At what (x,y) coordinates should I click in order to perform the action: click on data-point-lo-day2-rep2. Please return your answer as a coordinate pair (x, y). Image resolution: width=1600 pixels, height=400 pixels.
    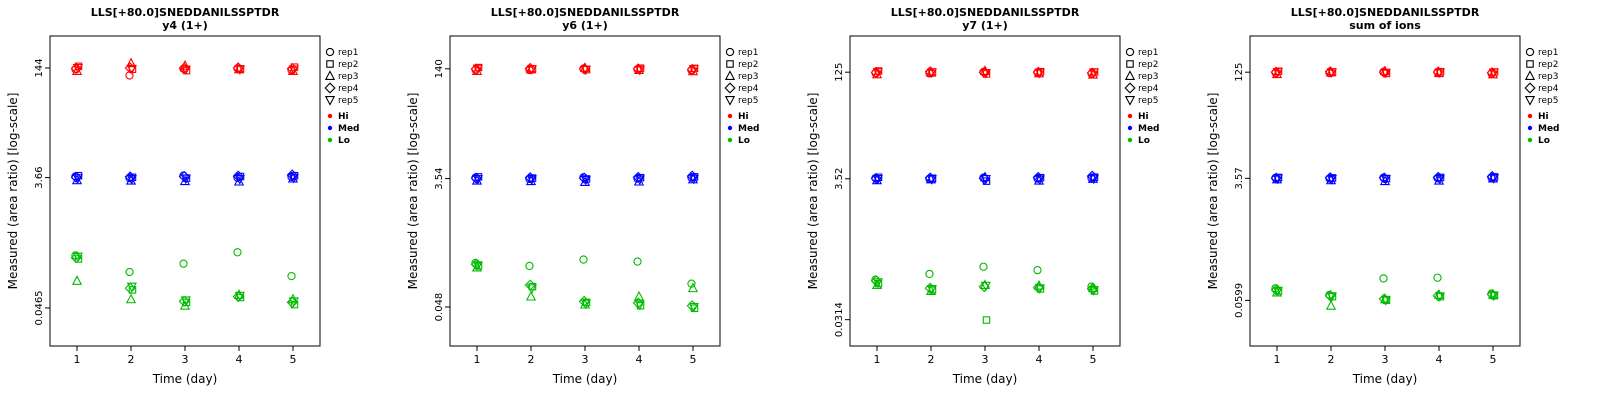
    Looking at the image, I should click on (532, 286).